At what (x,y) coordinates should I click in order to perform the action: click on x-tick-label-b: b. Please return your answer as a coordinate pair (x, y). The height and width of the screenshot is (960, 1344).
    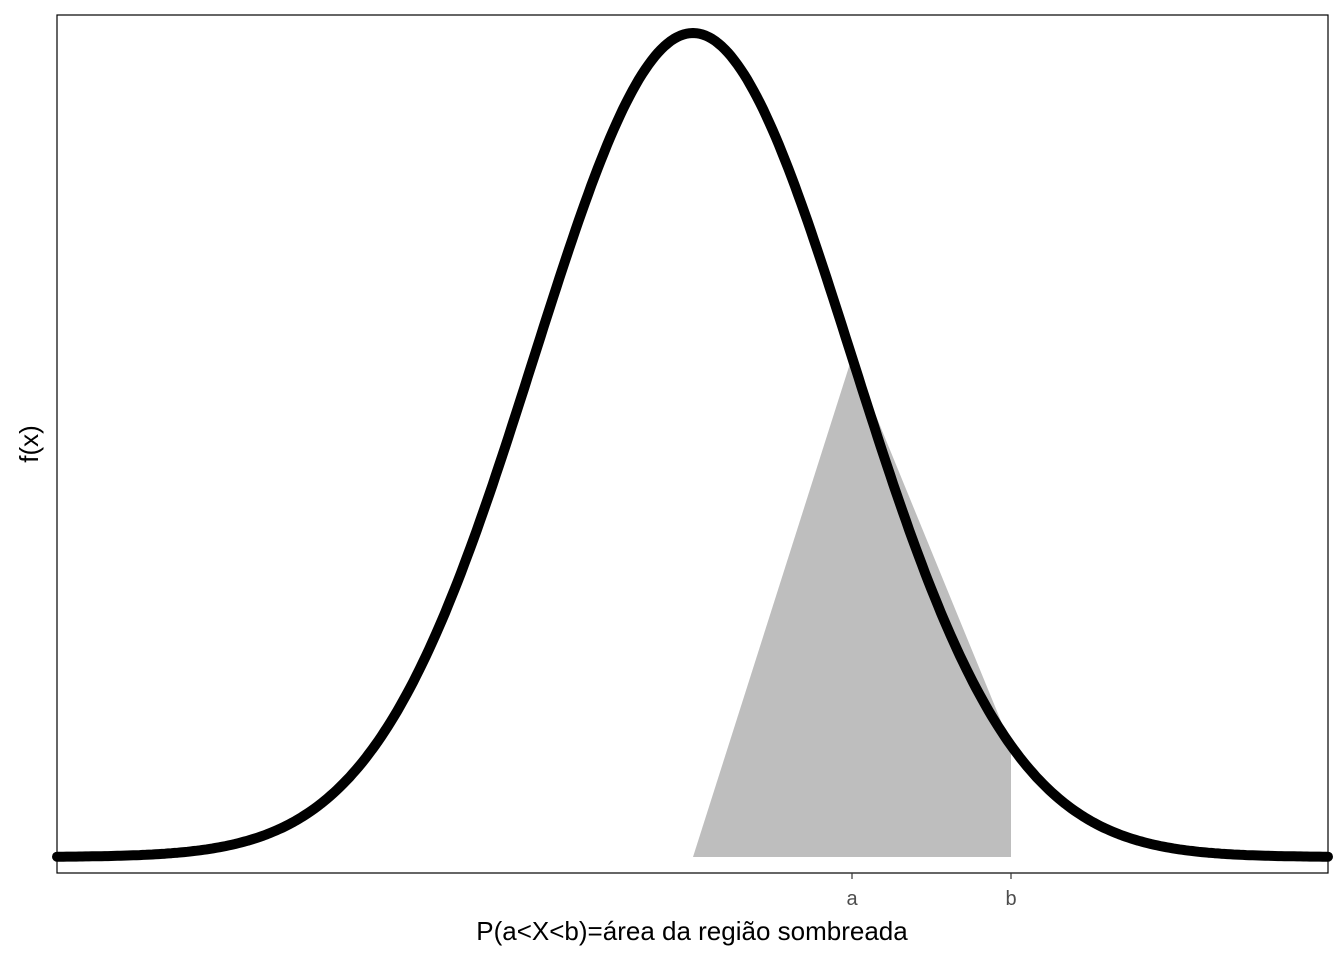
    Looking at the image, I should click on (1010, 899).